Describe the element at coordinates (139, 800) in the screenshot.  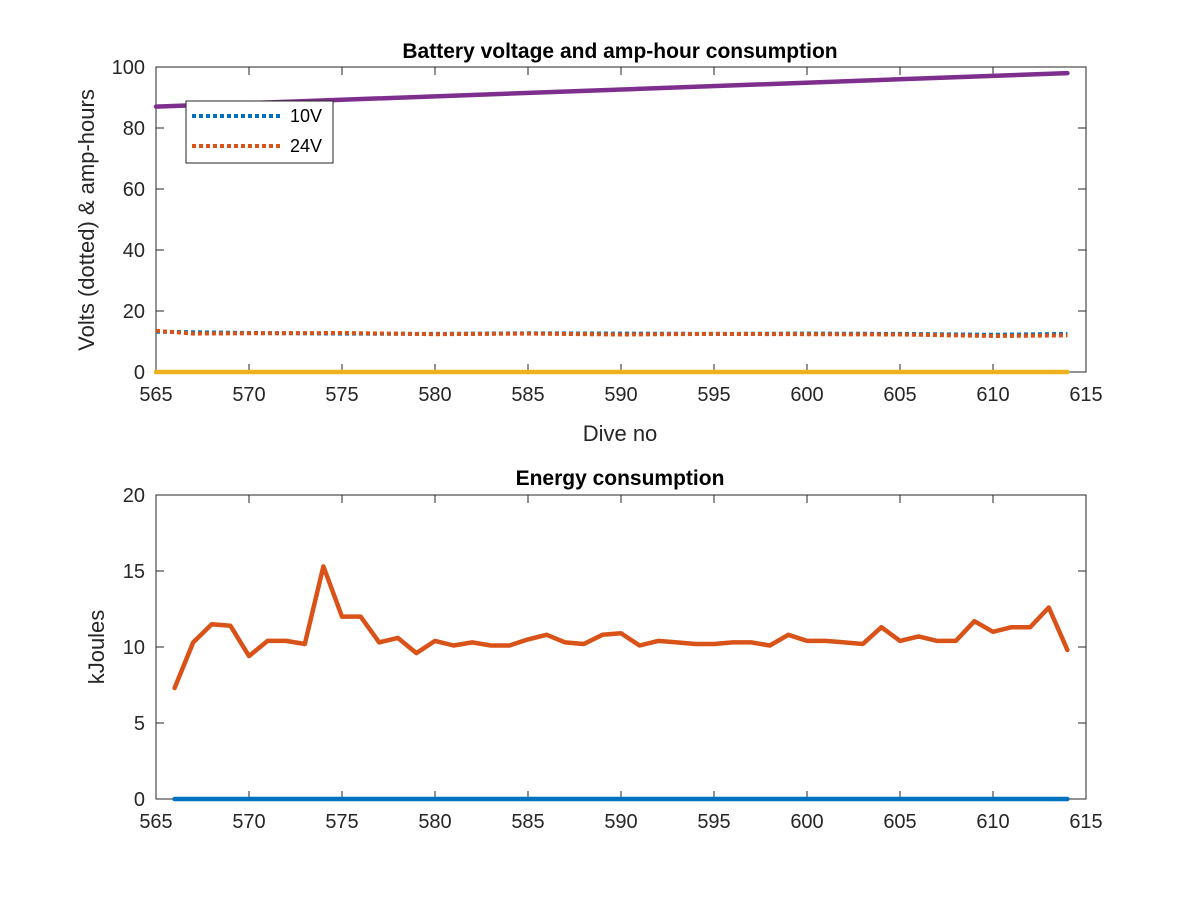
I see `energy-y-tick-label: 0` at that location.